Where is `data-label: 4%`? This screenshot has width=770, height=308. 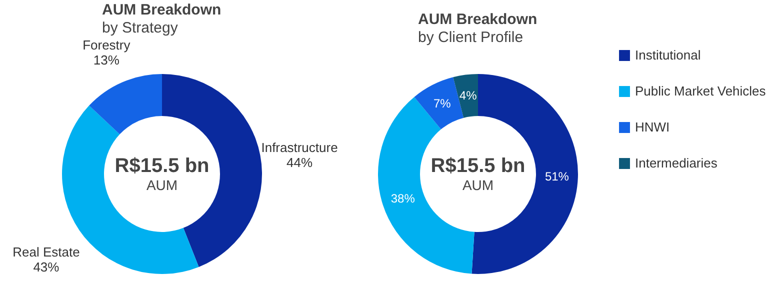 data-label: 4% is located at coordinates (468, 95).